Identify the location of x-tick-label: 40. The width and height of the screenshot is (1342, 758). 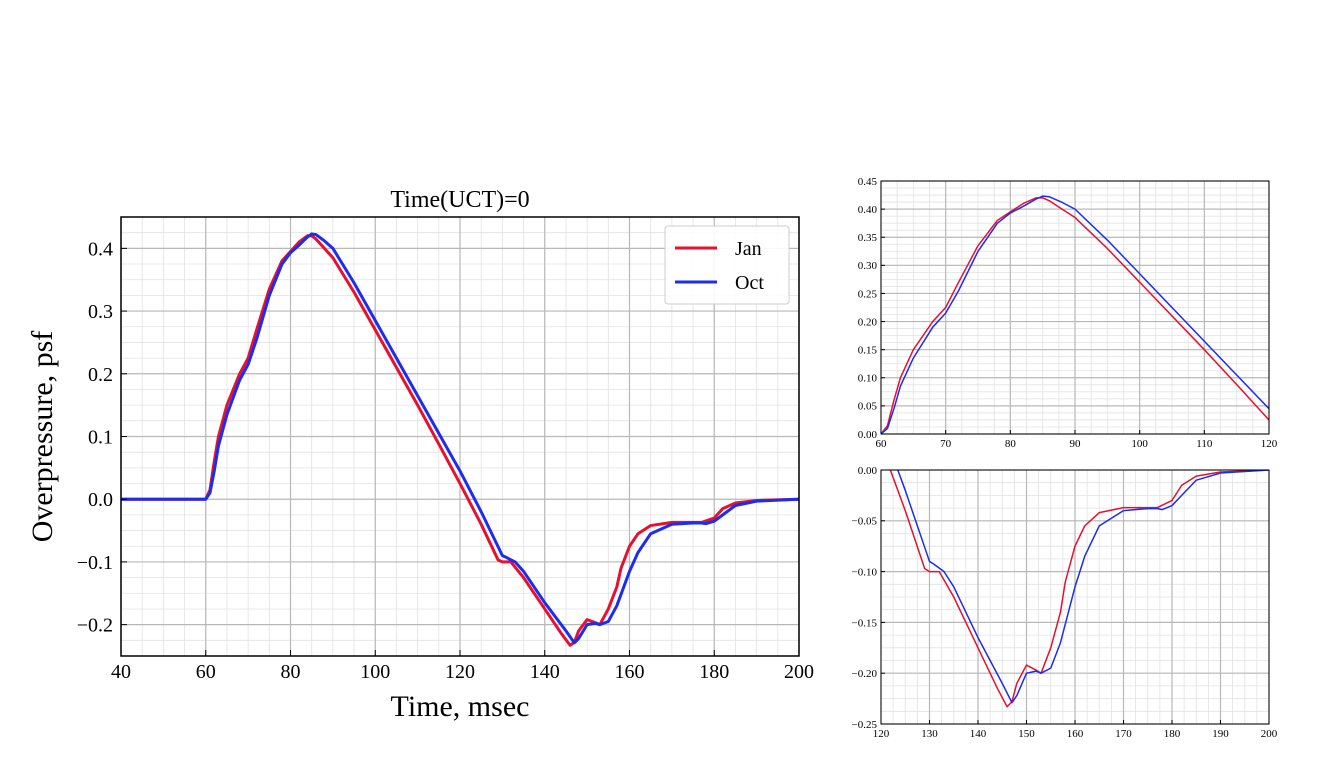
(121, 672).